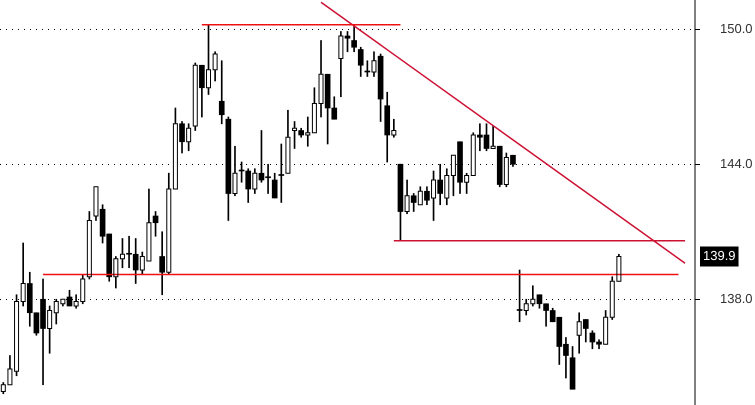 The image size is (755, 405). Describe the element at coordinates (736, 298) in the screenshot. I see `y-tick-label: 138.0` at that location.